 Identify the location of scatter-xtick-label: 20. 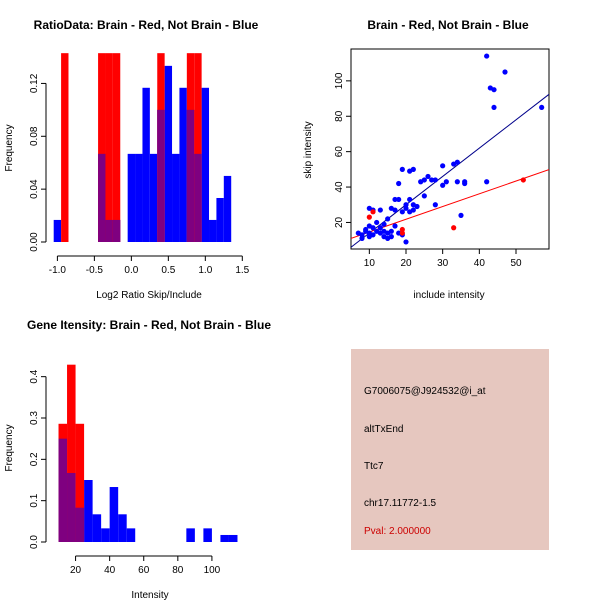
(406, 263).